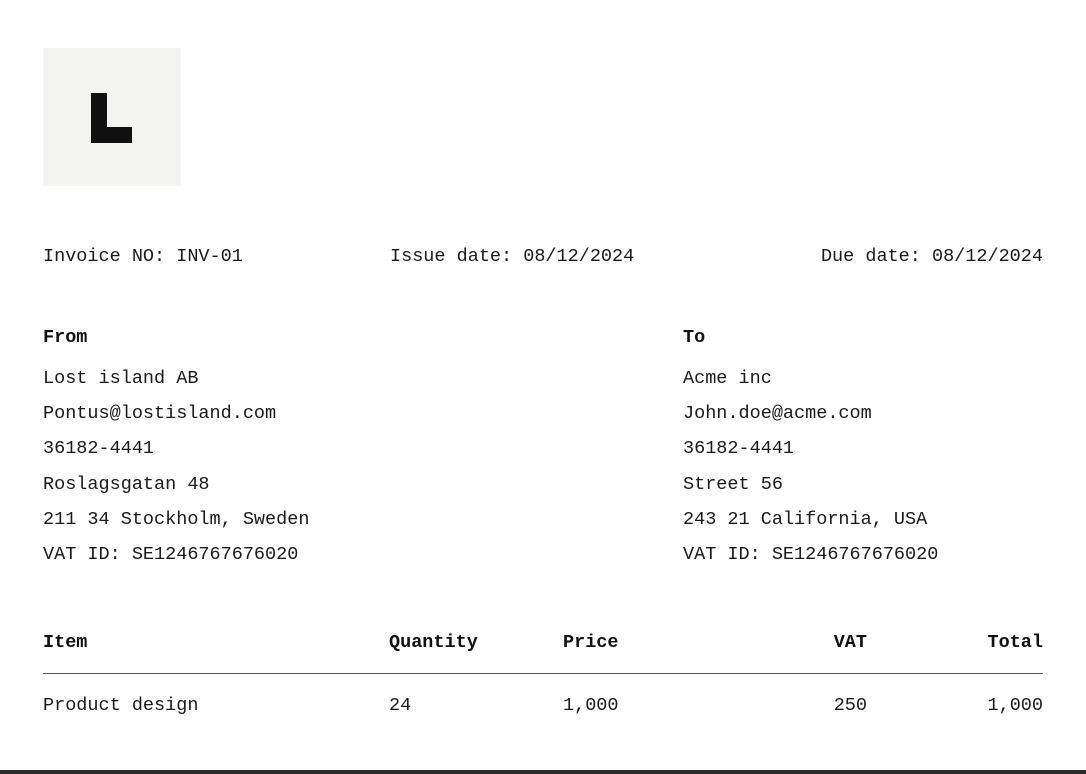 The width and height of the screenshot is (1086, 774). I want to click on header-divider, so click(543, 673).